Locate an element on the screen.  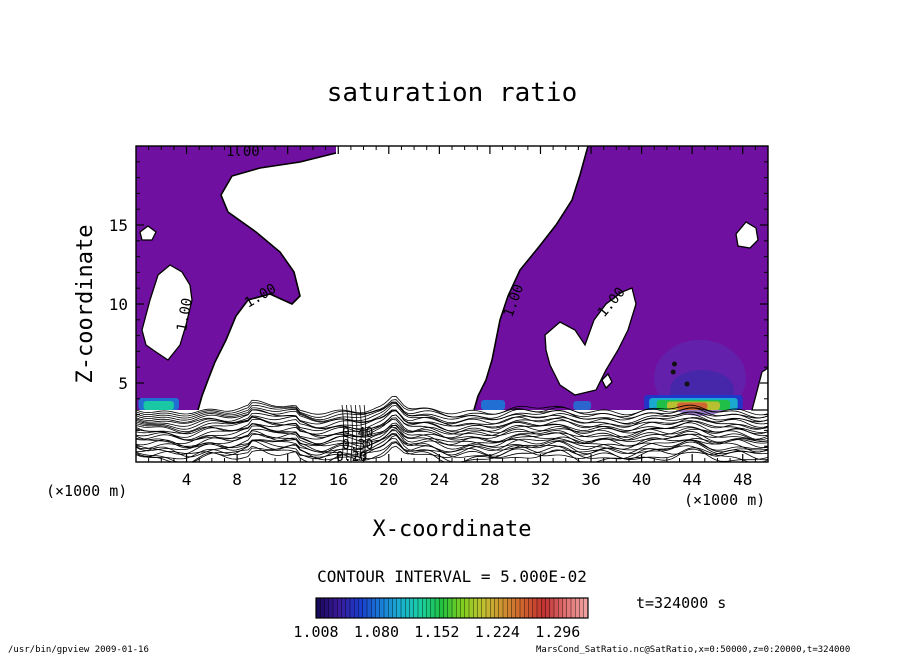
colorbar-tick-label: 1.152 is located at coordinates (436, 632).